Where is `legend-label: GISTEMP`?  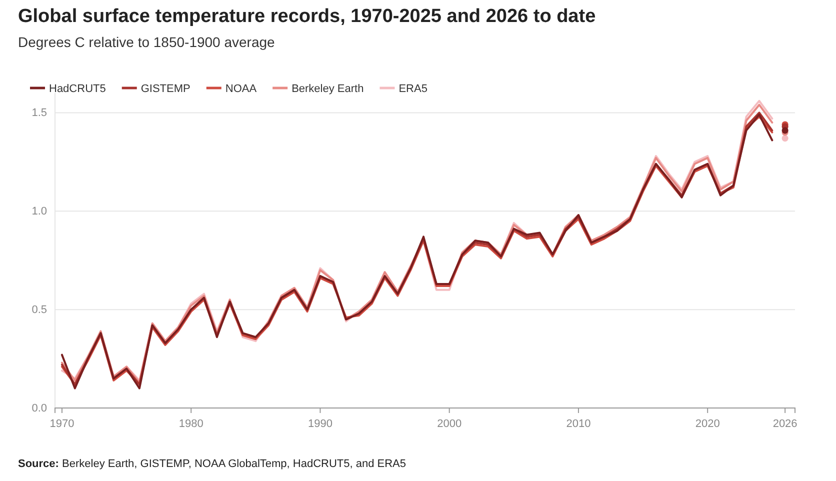 legend-label: GISTEMP is located at coordinates (165, 89).